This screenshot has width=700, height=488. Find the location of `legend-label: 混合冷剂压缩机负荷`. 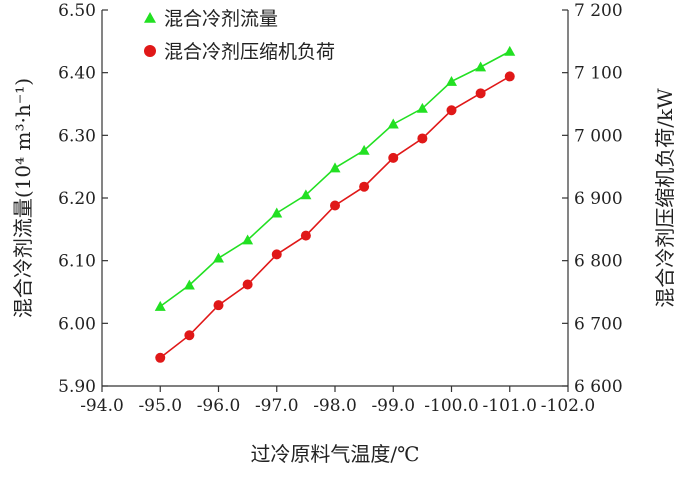

legend-label: 混合冷剂压缩机负荷 is located at coordinates (249, 52).